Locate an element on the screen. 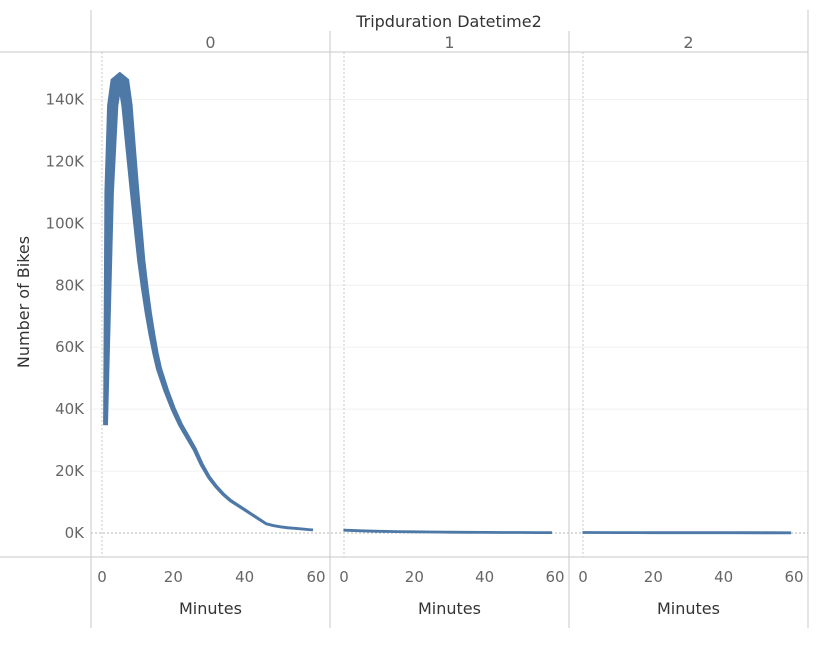 The height and width of the screenshot is (645, 816). y-tick-label: 120K is located at coordinates (66, 161).